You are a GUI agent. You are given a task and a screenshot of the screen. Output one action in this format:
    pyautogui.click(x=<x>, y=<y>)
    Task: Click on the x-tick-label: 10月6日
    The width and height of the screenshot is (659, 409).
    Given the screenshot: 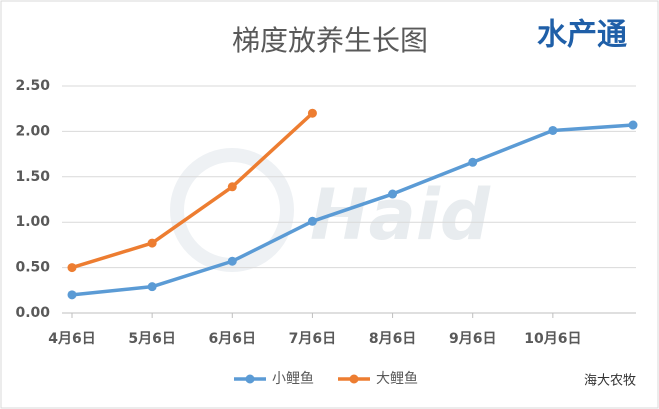 What is the action you would take?
    pyautogui.click(x=552, y=339)
    